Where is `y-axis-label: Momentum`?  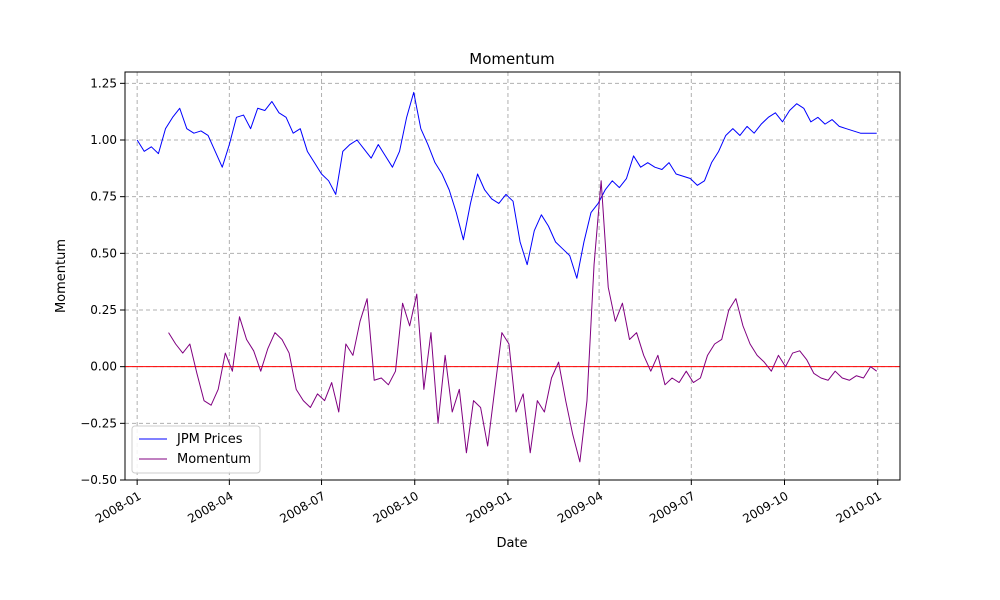 y-axis-label: Momentum is located at coordinates (61, 276).